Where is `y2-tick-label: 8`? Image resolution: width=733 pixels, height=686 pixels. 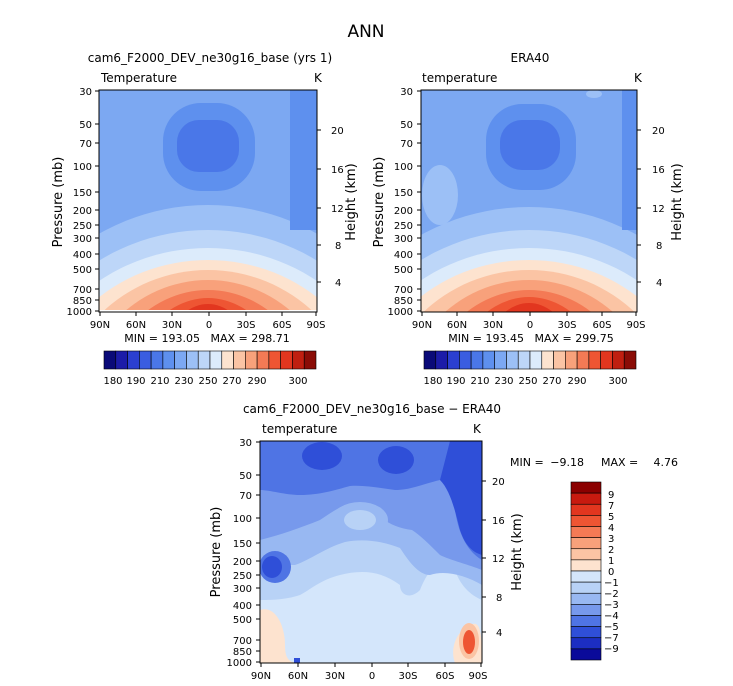
y2-tick-label: 8 is located at coordinates (499, 598).